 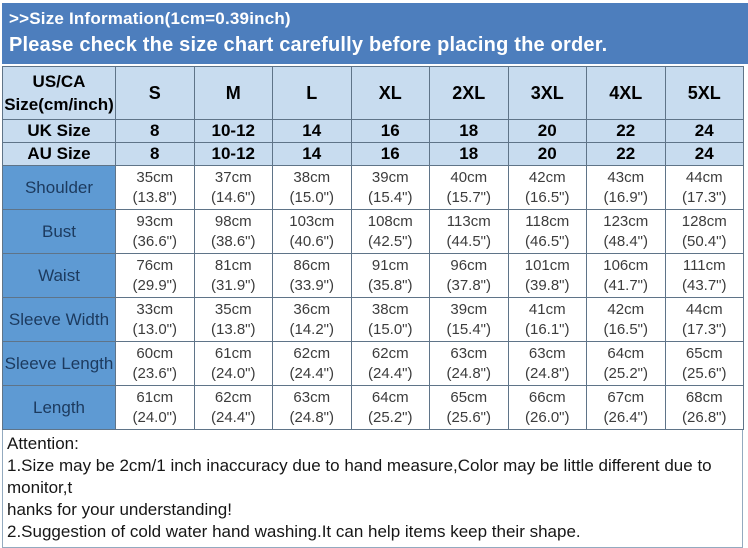 What do you see at coordinates (312, 231) in the screenshot?
I see `measurement-cell: 103cm (40.6")` at bounding box center [312, 231].